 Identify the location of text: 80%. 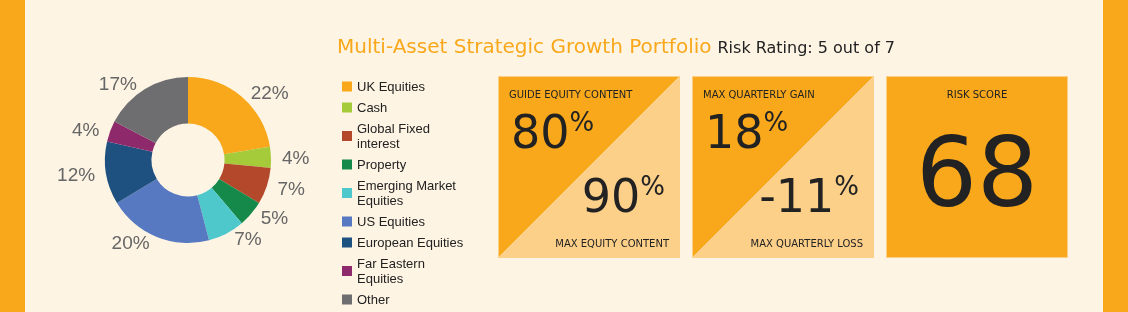
(553, 132).